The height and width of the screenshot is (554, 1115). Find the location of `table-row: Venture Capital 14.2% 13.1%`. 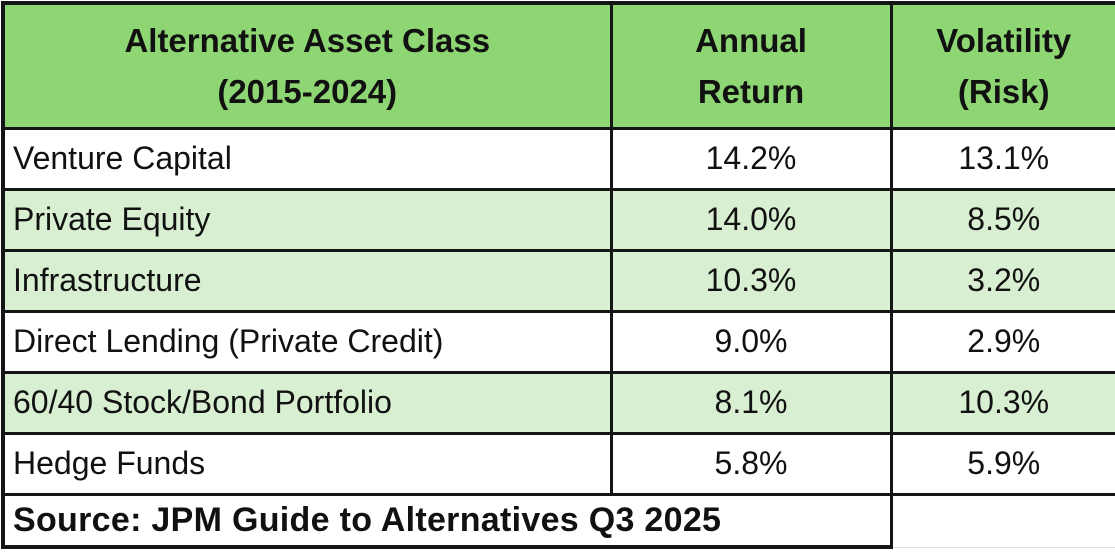

table-row: Venture Capital 14.2% 13.1% is located at coordinates (558, 158).